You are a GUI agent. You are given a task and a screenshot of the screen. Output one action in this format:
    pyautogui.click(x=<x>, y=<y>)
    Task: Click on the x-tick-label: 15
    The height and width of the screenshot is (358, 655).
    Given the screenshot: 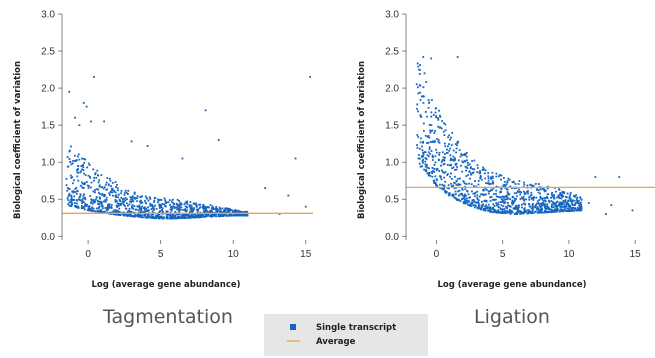 What is the action you would take?
    pyautogui.click(x=306, y=254)
    